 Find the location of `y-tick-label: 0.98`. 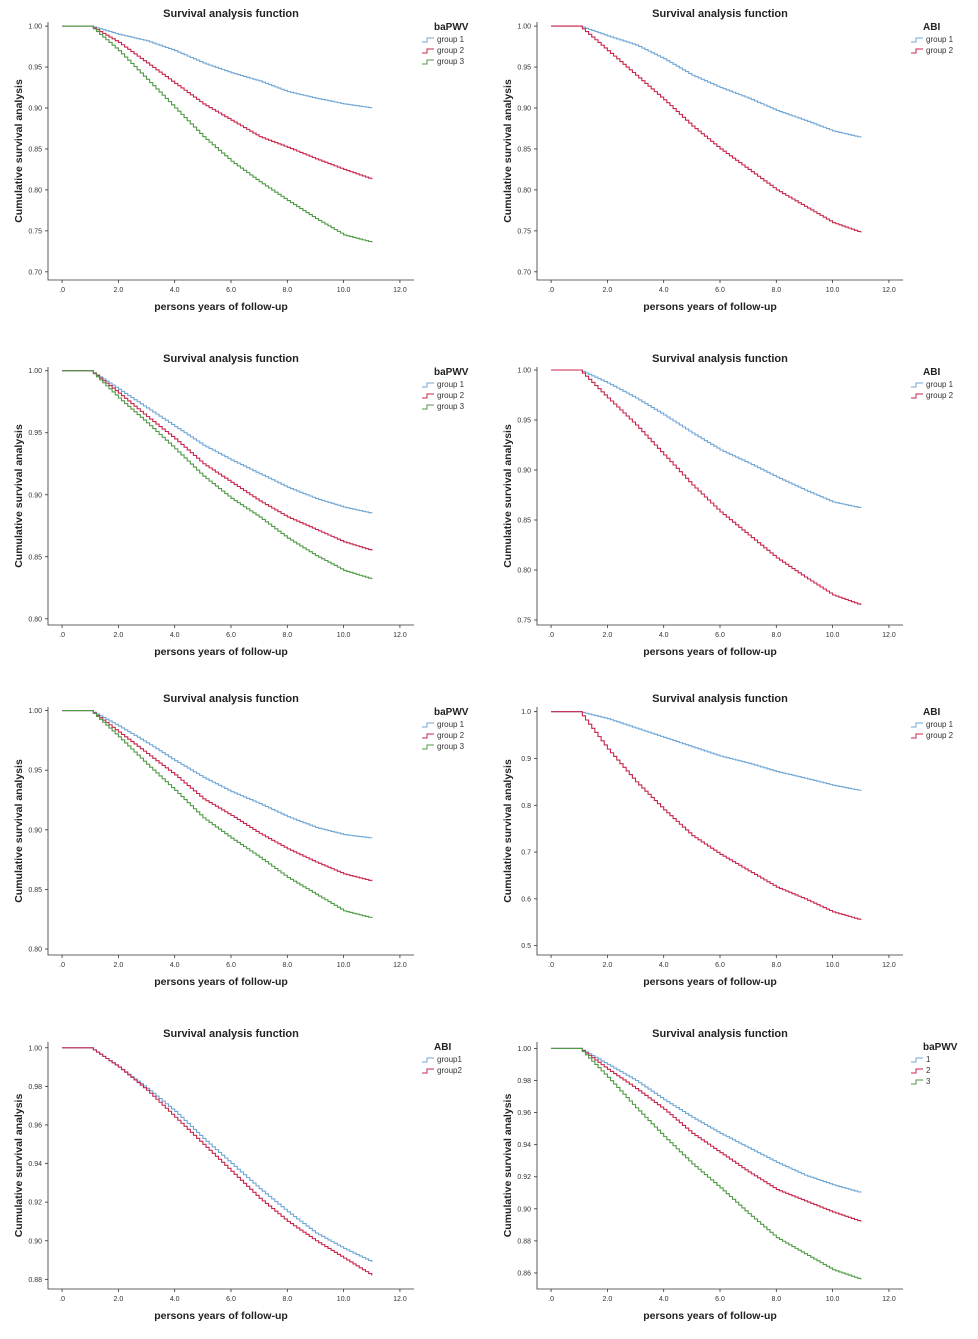

y-tick-label: 0.98 is located at coordinates (524, 1081).